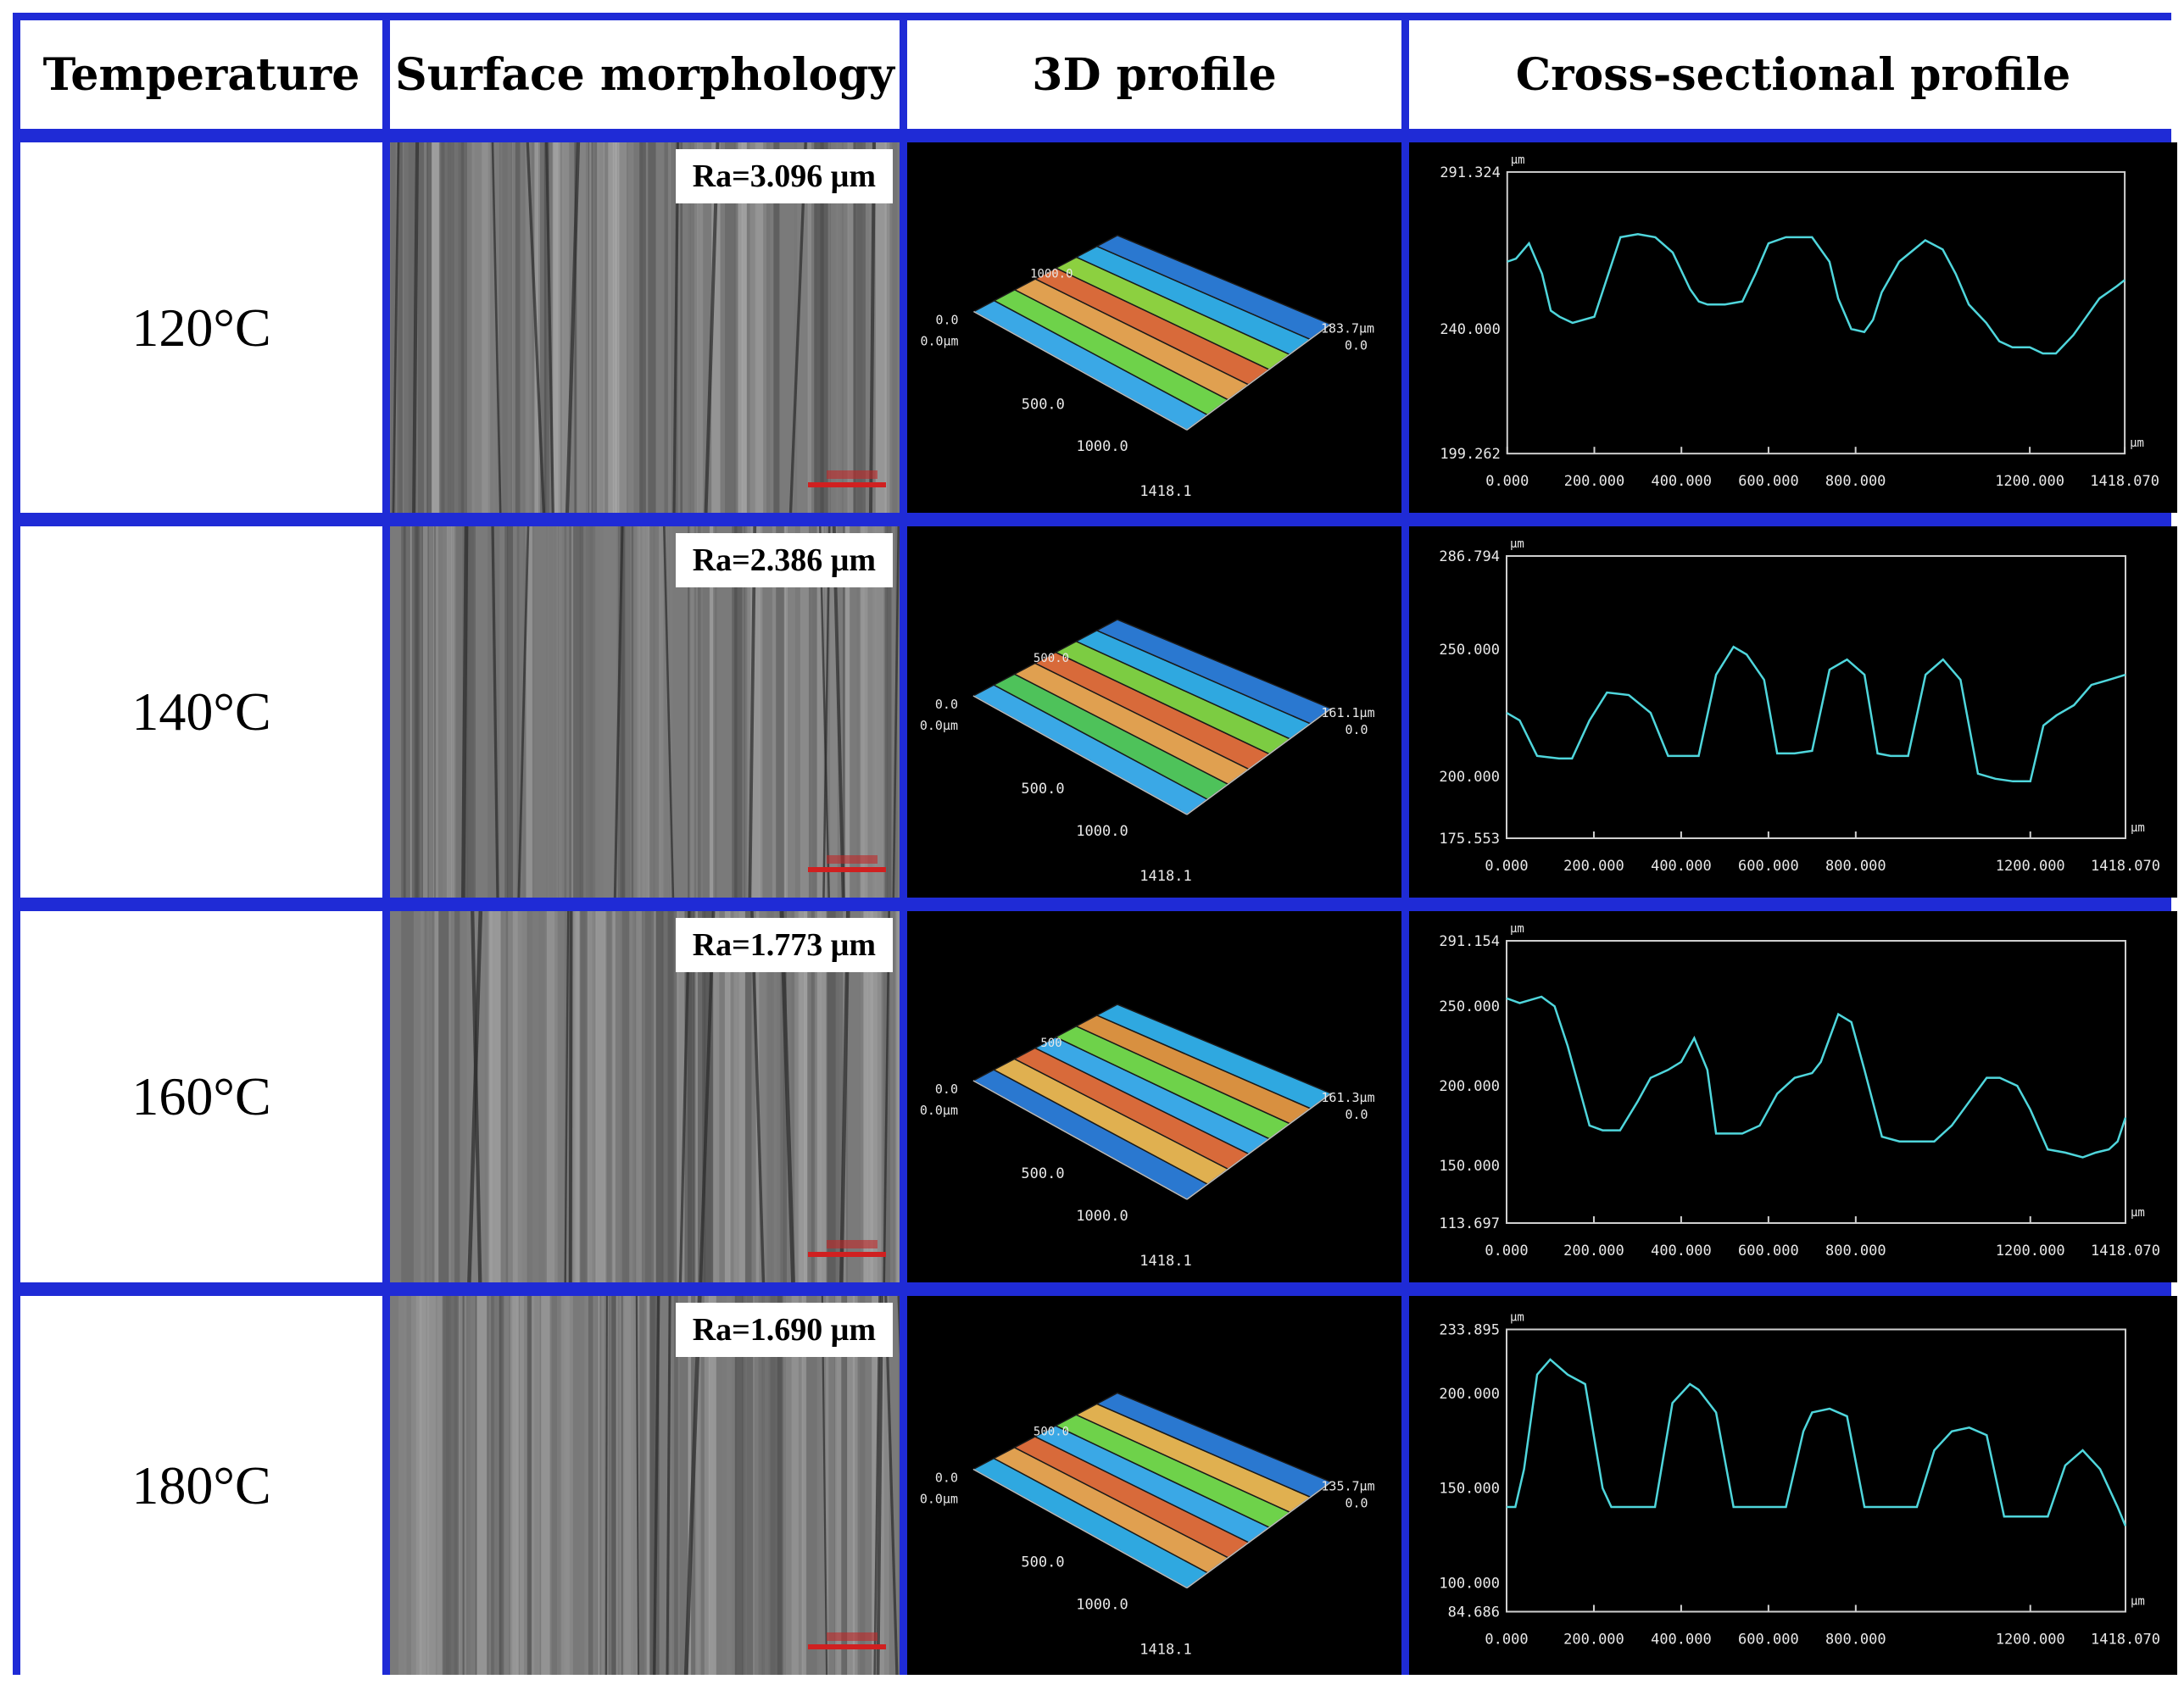 The width and height of the screenshot is (2184, 1696). What do you see at coordinates (1050, 1043) in the screenshot?
I see `axis-label-y-top: 500` at bounding box center [1050, 1043].